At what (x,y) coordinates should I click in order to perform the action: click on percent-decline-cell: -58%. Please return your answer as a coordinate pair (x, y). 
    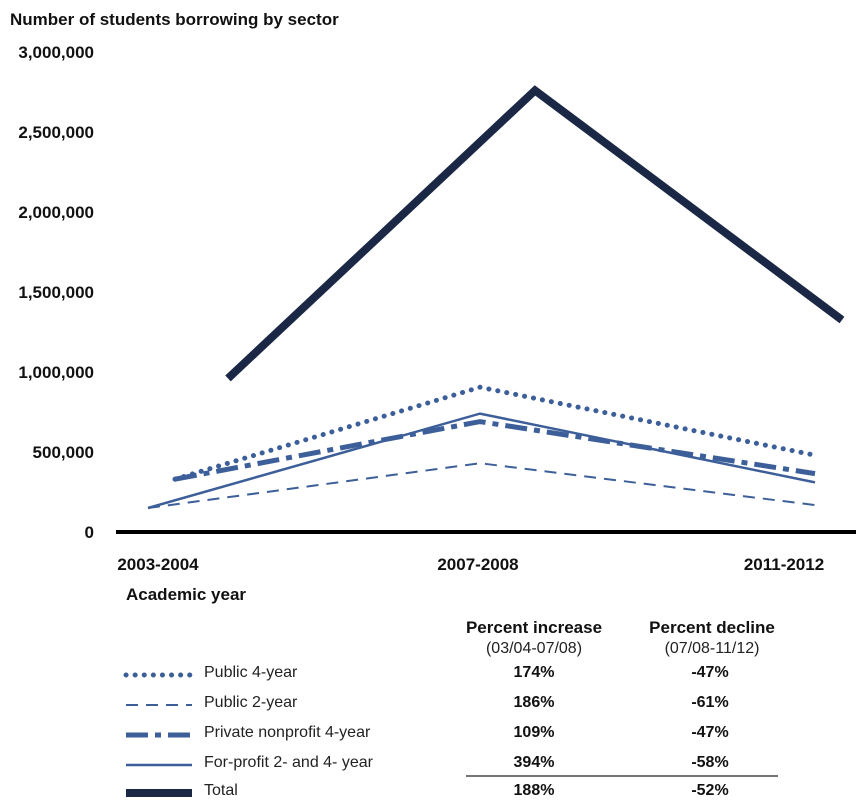
    Looking at the image, I should click on (710, 762).